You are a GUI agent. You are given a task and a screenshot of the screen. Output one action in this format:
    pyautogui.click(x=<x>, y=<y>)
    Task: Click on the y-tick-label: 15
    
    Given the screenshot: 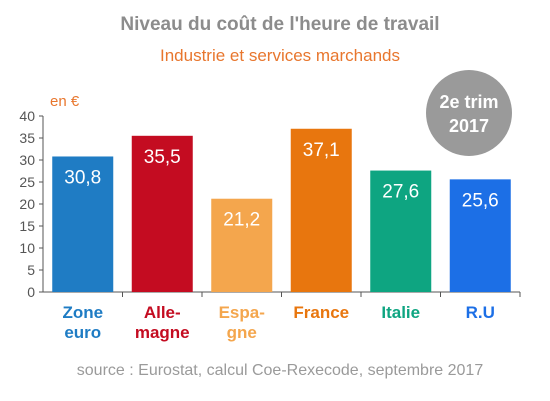 What is the action you would take?
    pyautogui.click(x=27, y=226)
    